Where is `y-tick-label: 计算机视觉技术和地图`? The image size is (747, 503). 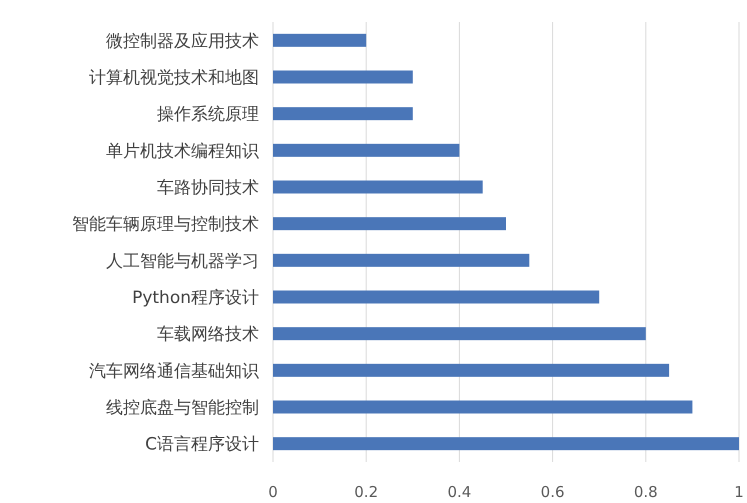 y-tick-label: 计算机视觉技术和地图 is located at coordinates (174, 78).